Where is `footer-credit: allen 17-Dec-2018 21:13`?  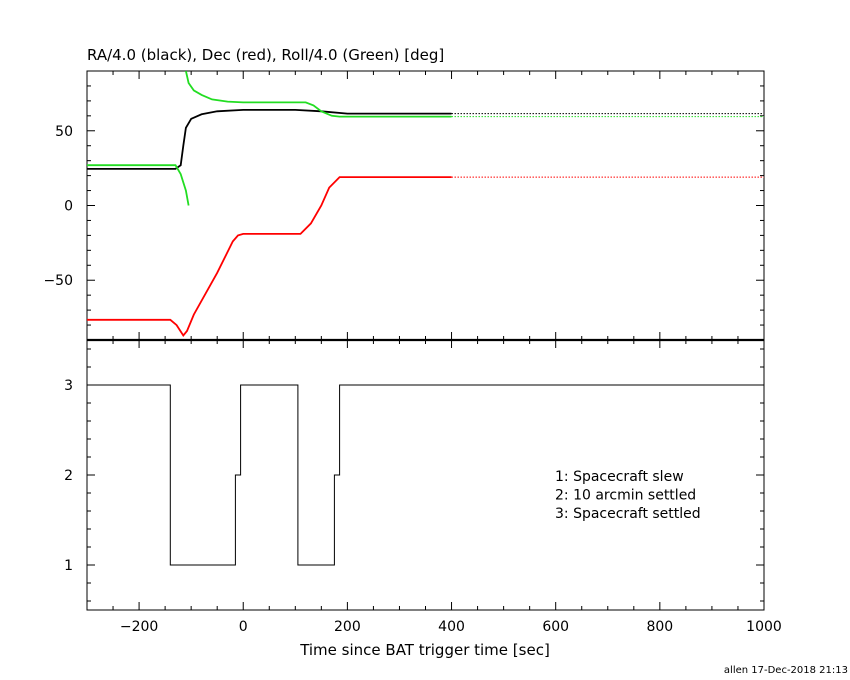
footer-credit: allen 17-Dec-2018 21:13 is located at coordinates (786, 670).